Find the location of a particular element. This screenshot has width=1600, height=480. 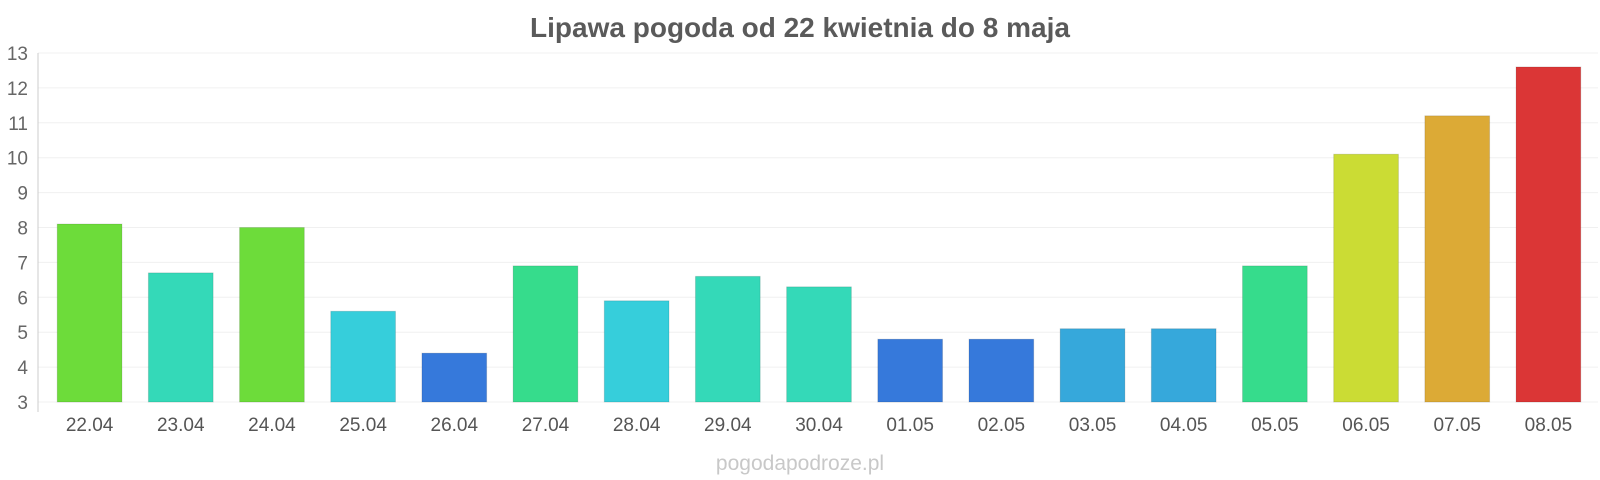

x-tick-label: 25.04 is located at coordinates (363, 425).